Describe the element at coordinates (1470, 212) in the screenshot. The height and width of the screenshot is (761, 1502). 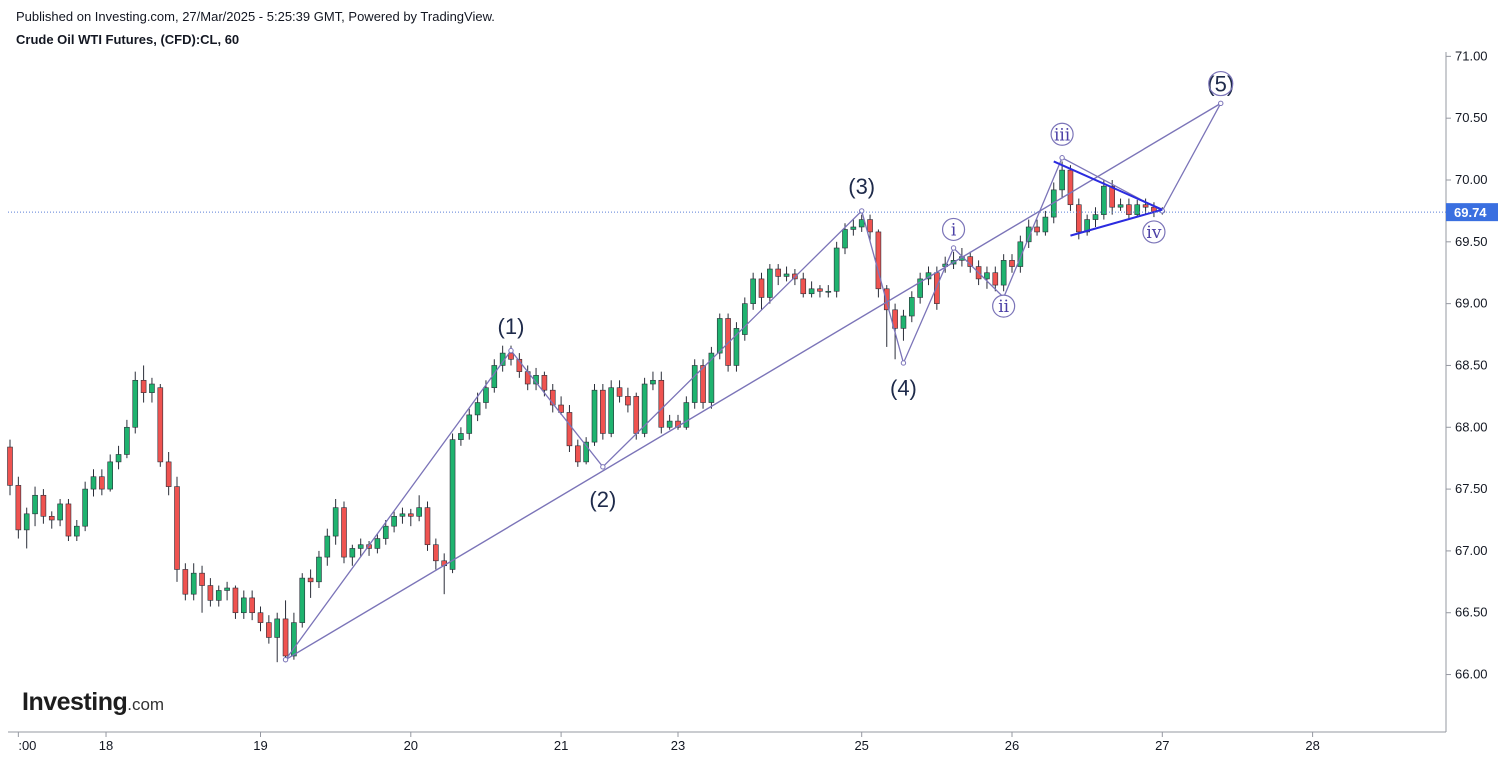
I see `last-price-label: 69.74` at that location.